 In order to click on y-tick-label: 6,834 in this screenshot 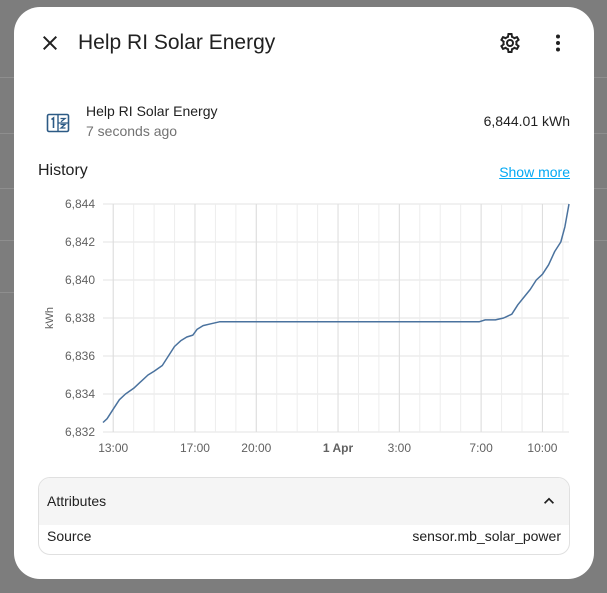, I will do `click(80, 394)`.